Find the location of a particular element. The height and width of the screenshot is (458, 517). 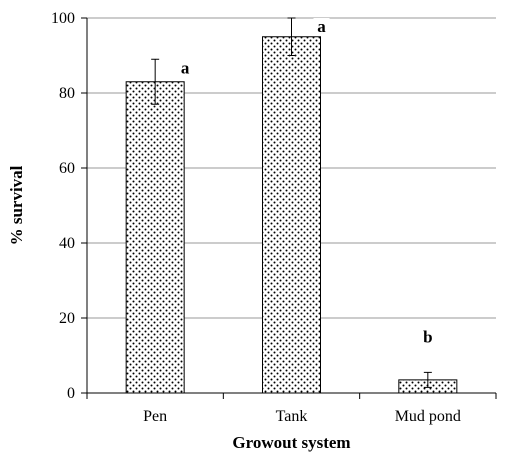

y-tick-label: 60 is located at coordinates (67, 168).